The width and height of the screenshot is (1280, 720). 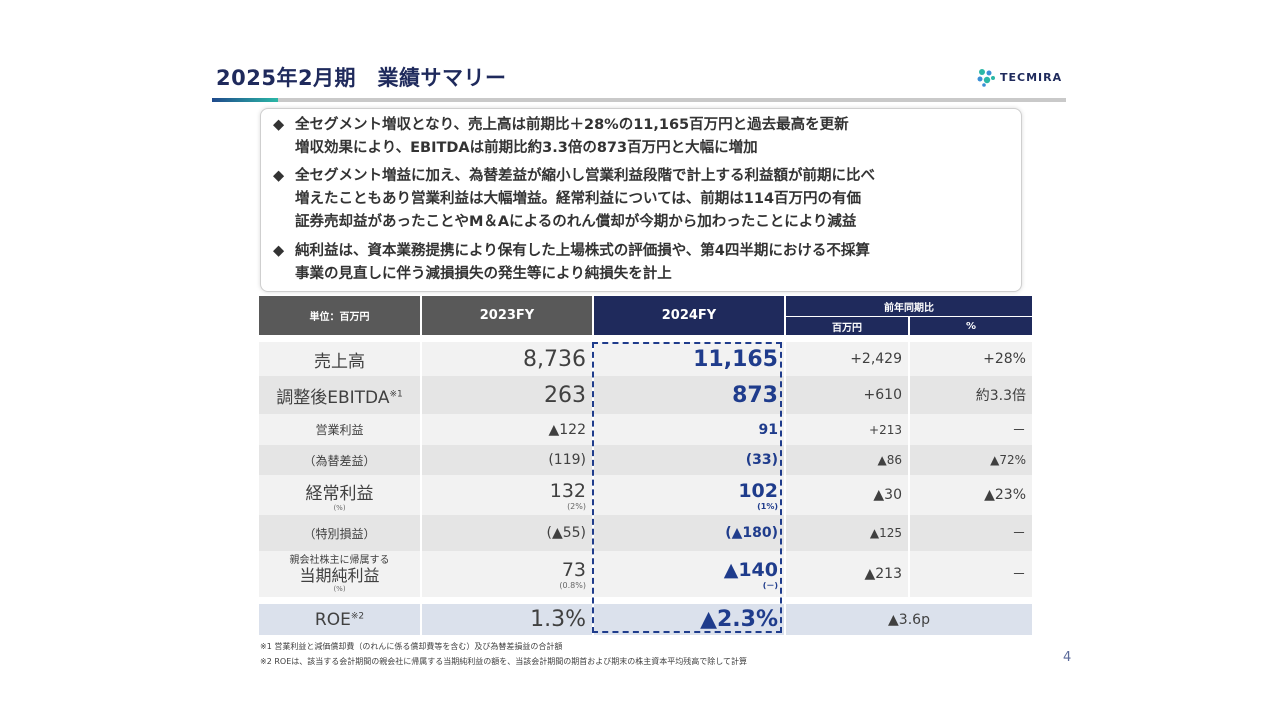 I want to click on value-pct: ▲72%, so click(x=971, y=460).